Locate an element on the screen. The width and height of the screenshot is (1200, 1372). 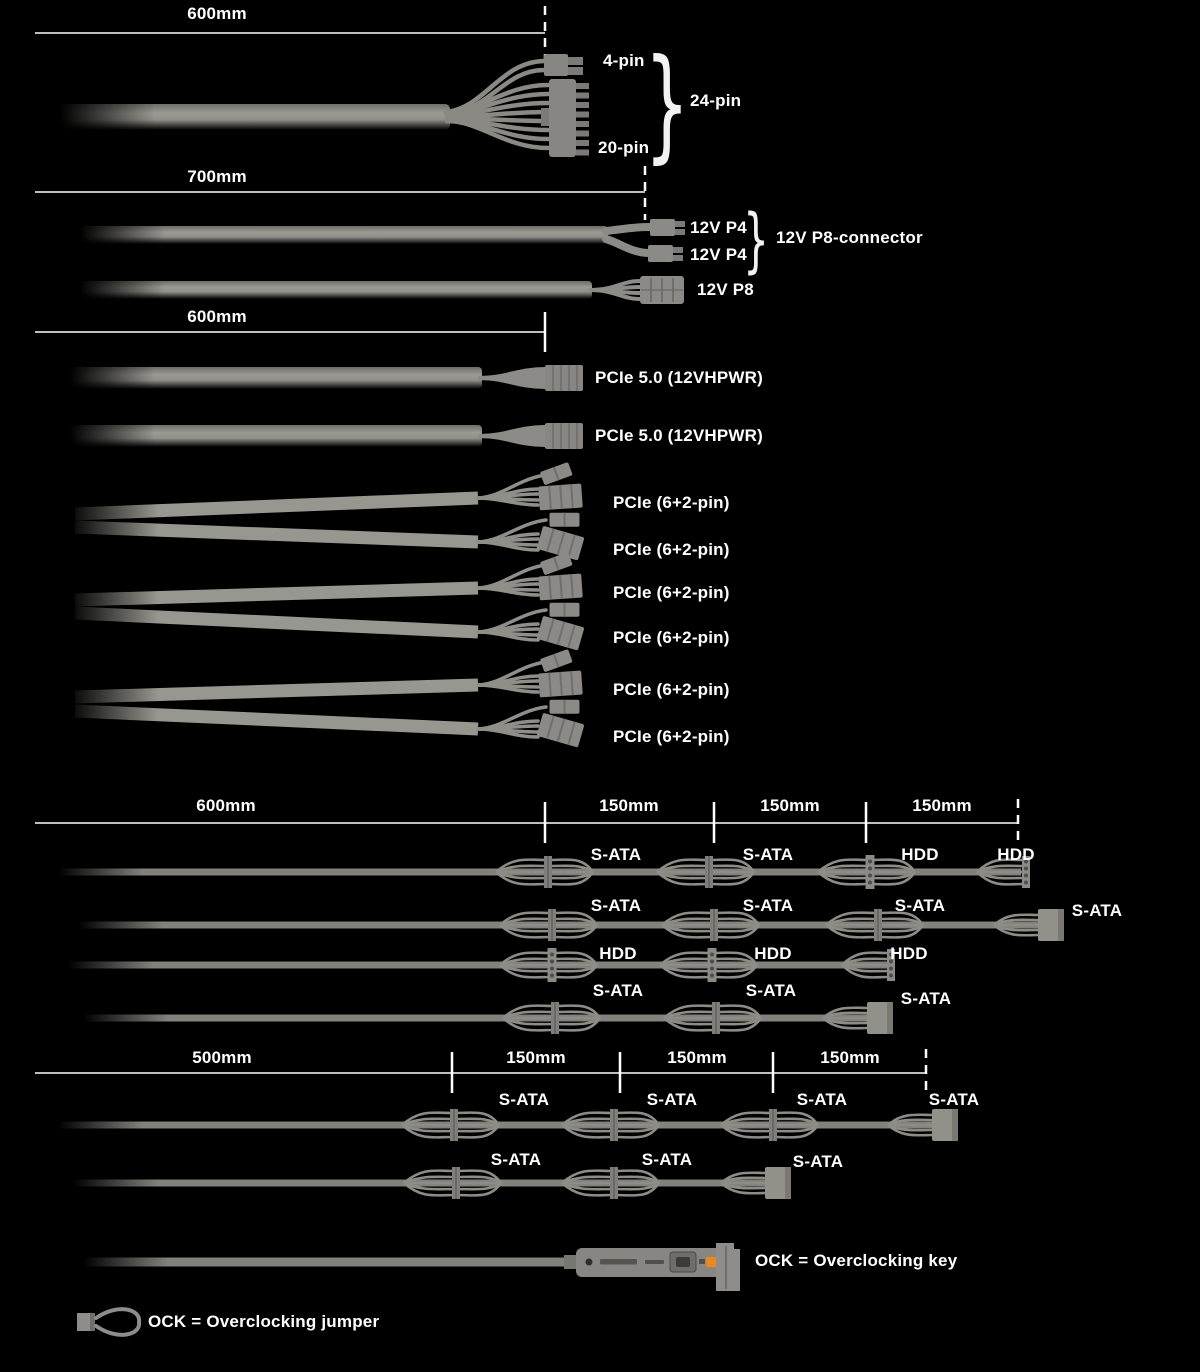
segment-label-sata500-2: 150mm is located at coordinates (697, 1057).